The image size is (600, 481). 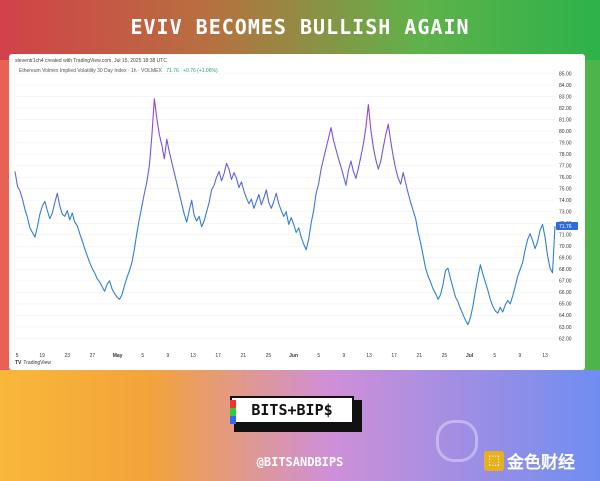 What do you see at coordinates (565, 74) in the screenshot?
I see `y-tick-label: 85.00` at bounding box center [565, 74].